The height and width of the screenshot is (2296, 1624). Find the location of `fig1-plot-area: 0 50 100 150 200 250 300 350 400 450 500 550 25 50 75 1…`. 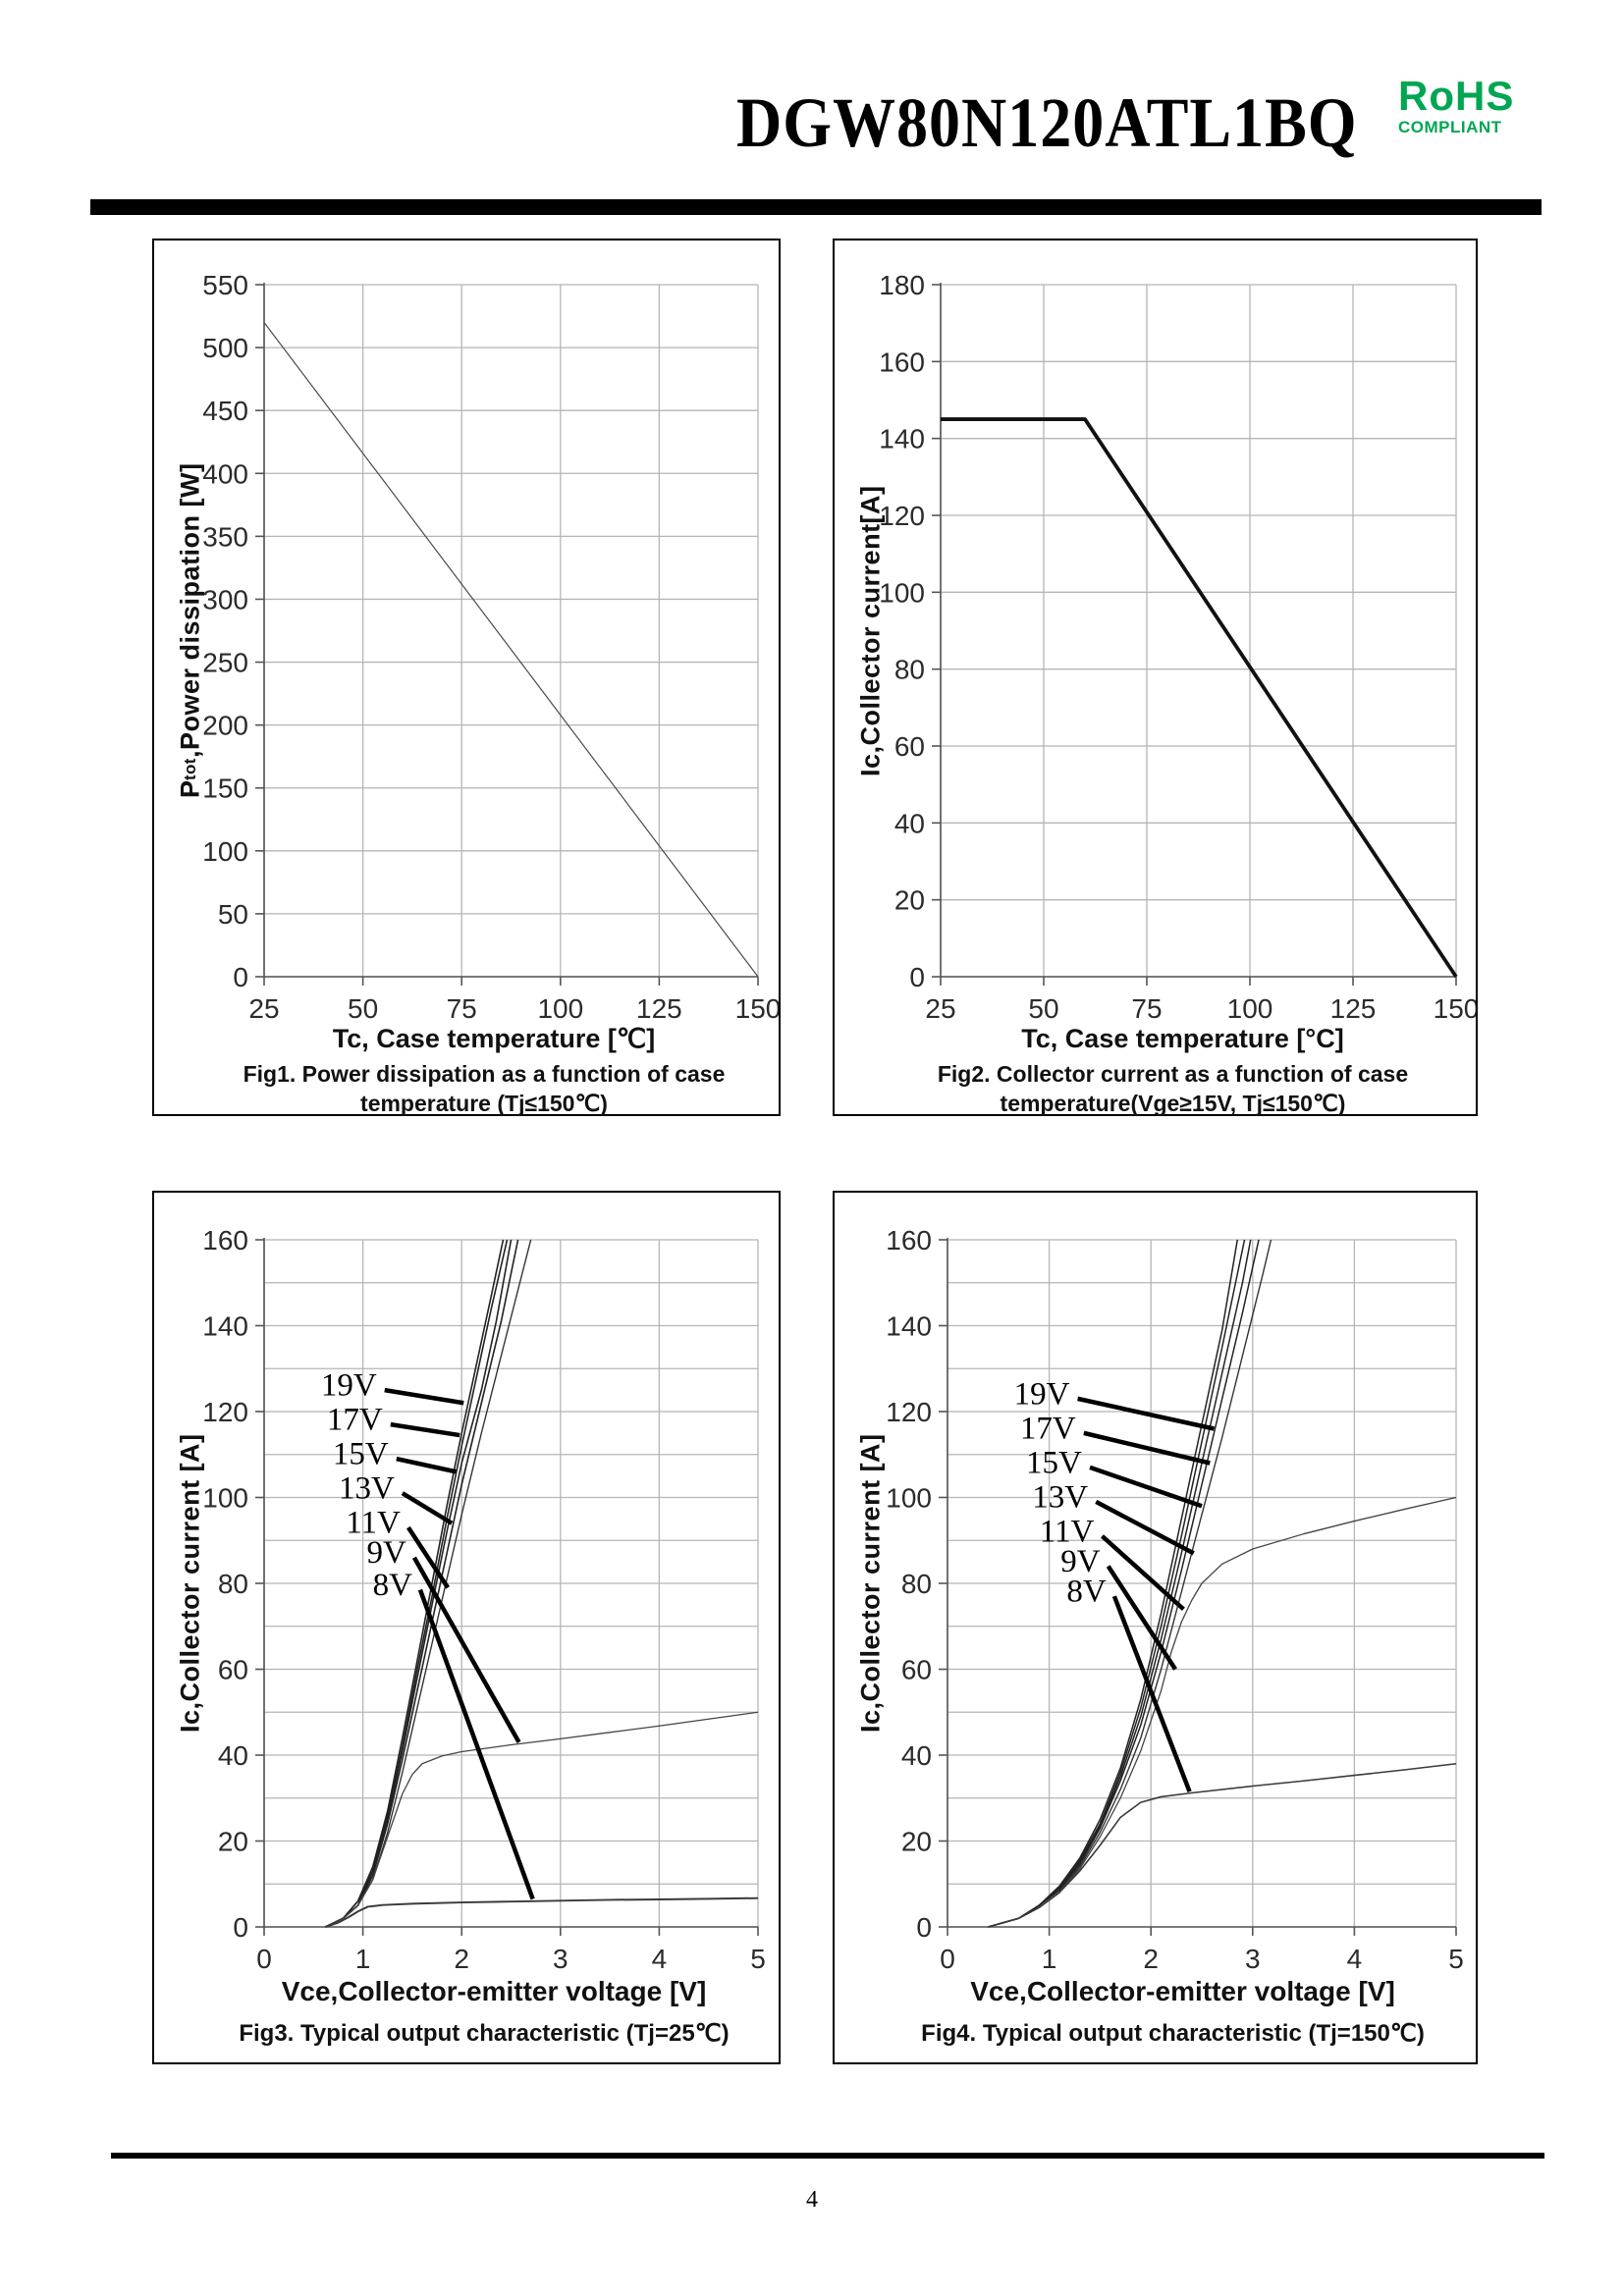

fig1-plot-area: 0 50 100 150 200 250 300 350 400 450 500 550 25 50 75 1… is located at coordinates (466, 677).